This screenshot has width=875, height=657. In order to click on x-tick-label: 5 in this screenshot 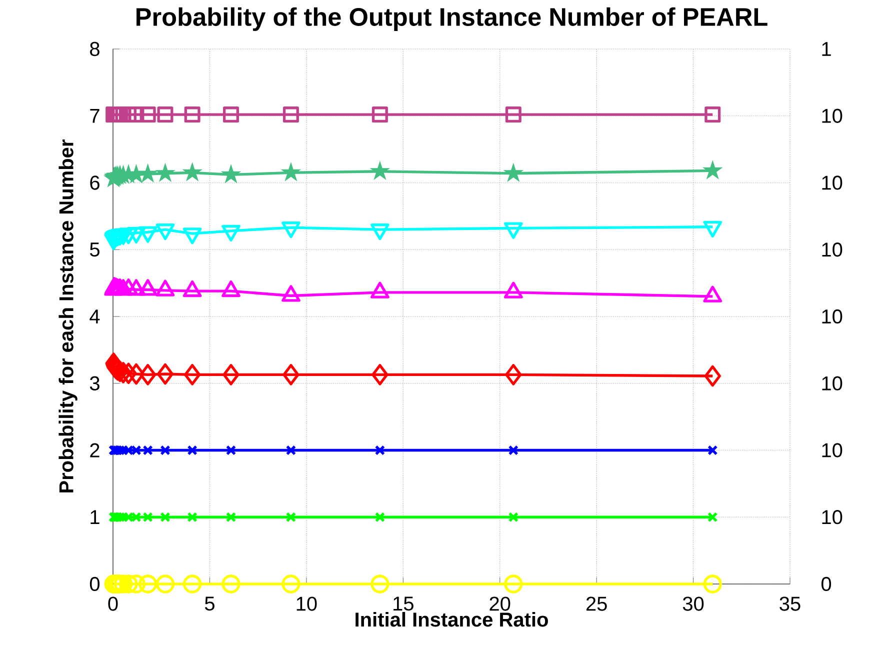, I will do `click(209, 603)`.